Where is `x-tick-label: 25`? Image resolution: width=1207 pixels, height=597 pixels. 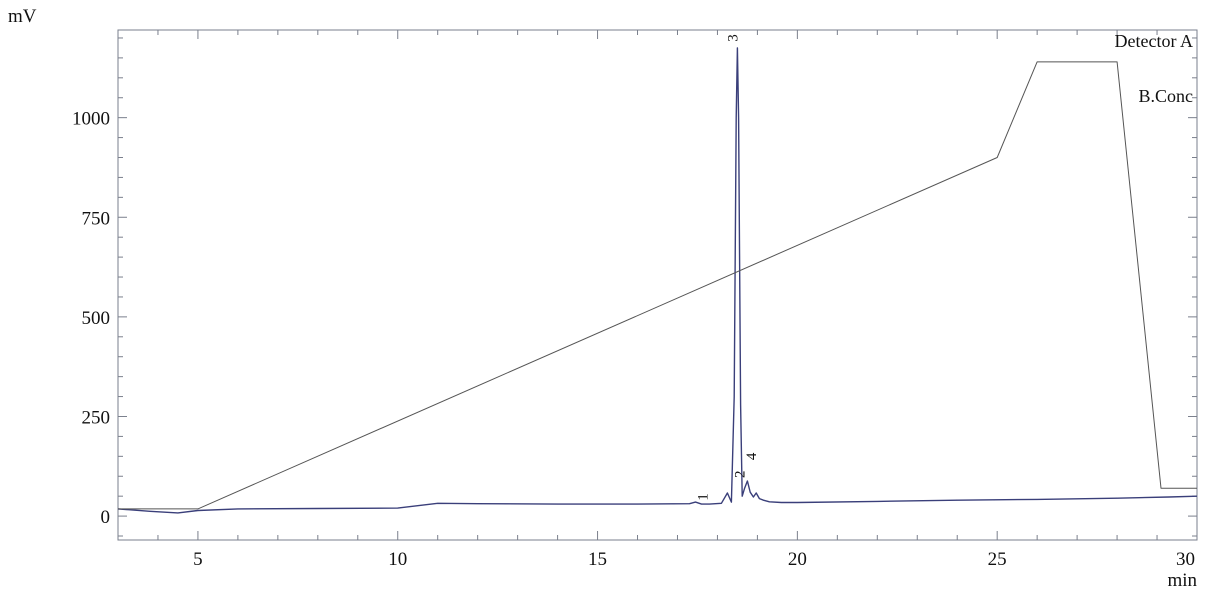
x-tick-label: 25 is located at coordinates (997, 559).